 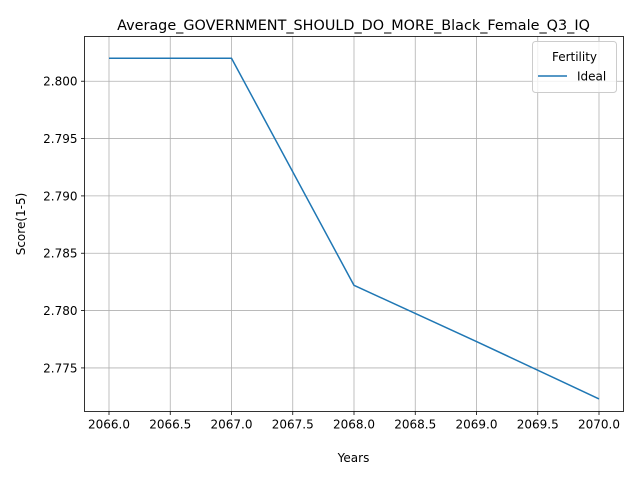 What do you see at coordinates (60, 368) in the screenshot?
I see `y-tick-label: 2.775` at bounding box center [60, 368].